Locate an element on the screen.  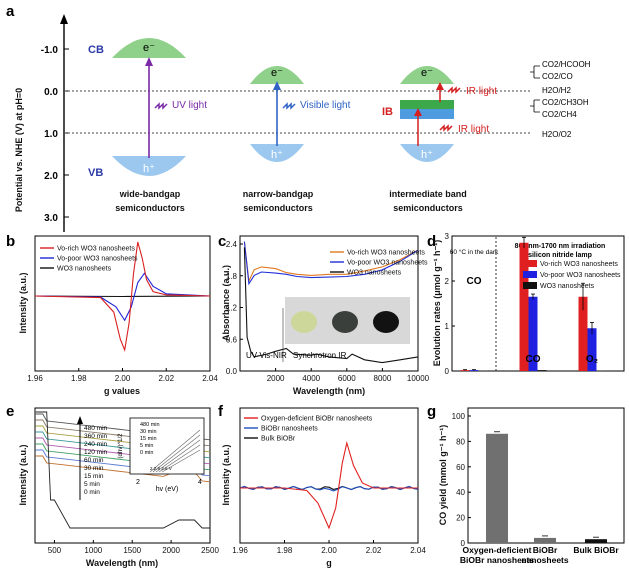
panel-e-ylabel: Intensity (a.u.) is located at coordinates (23, 474).